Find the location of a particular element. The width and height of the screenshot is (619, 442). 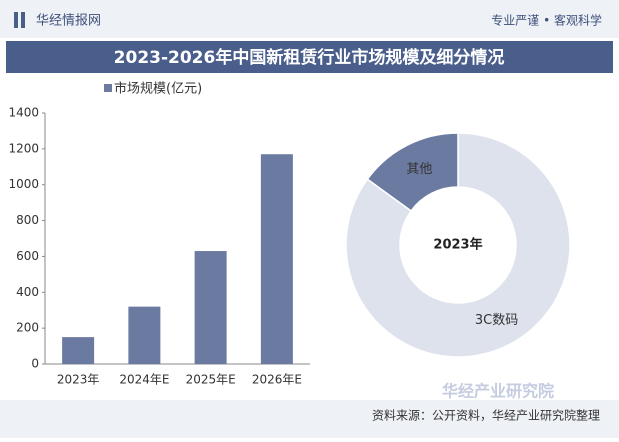

y-tick-label: 0 is located at coordinates (35, 364).